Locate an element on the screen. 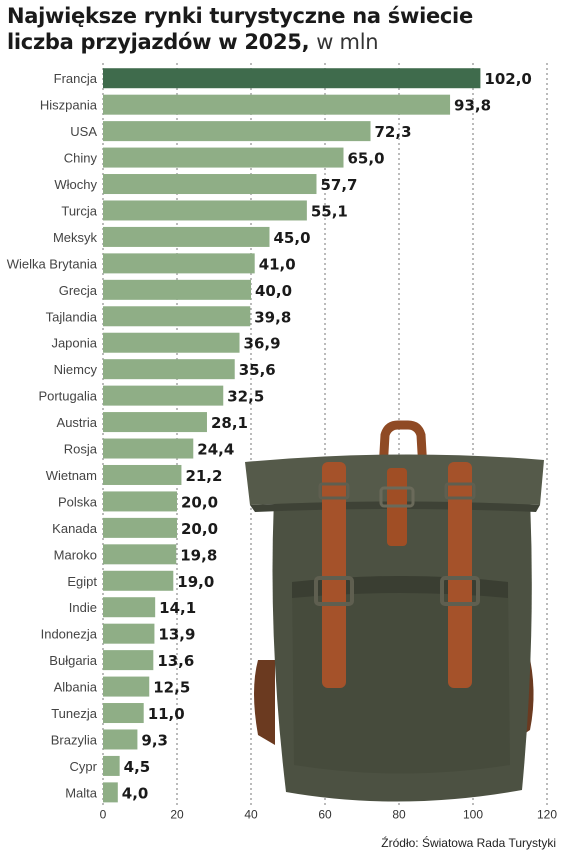 This screenshot has width=564, height=856. value-label: 24,4 is located at coordinates (215, 450).